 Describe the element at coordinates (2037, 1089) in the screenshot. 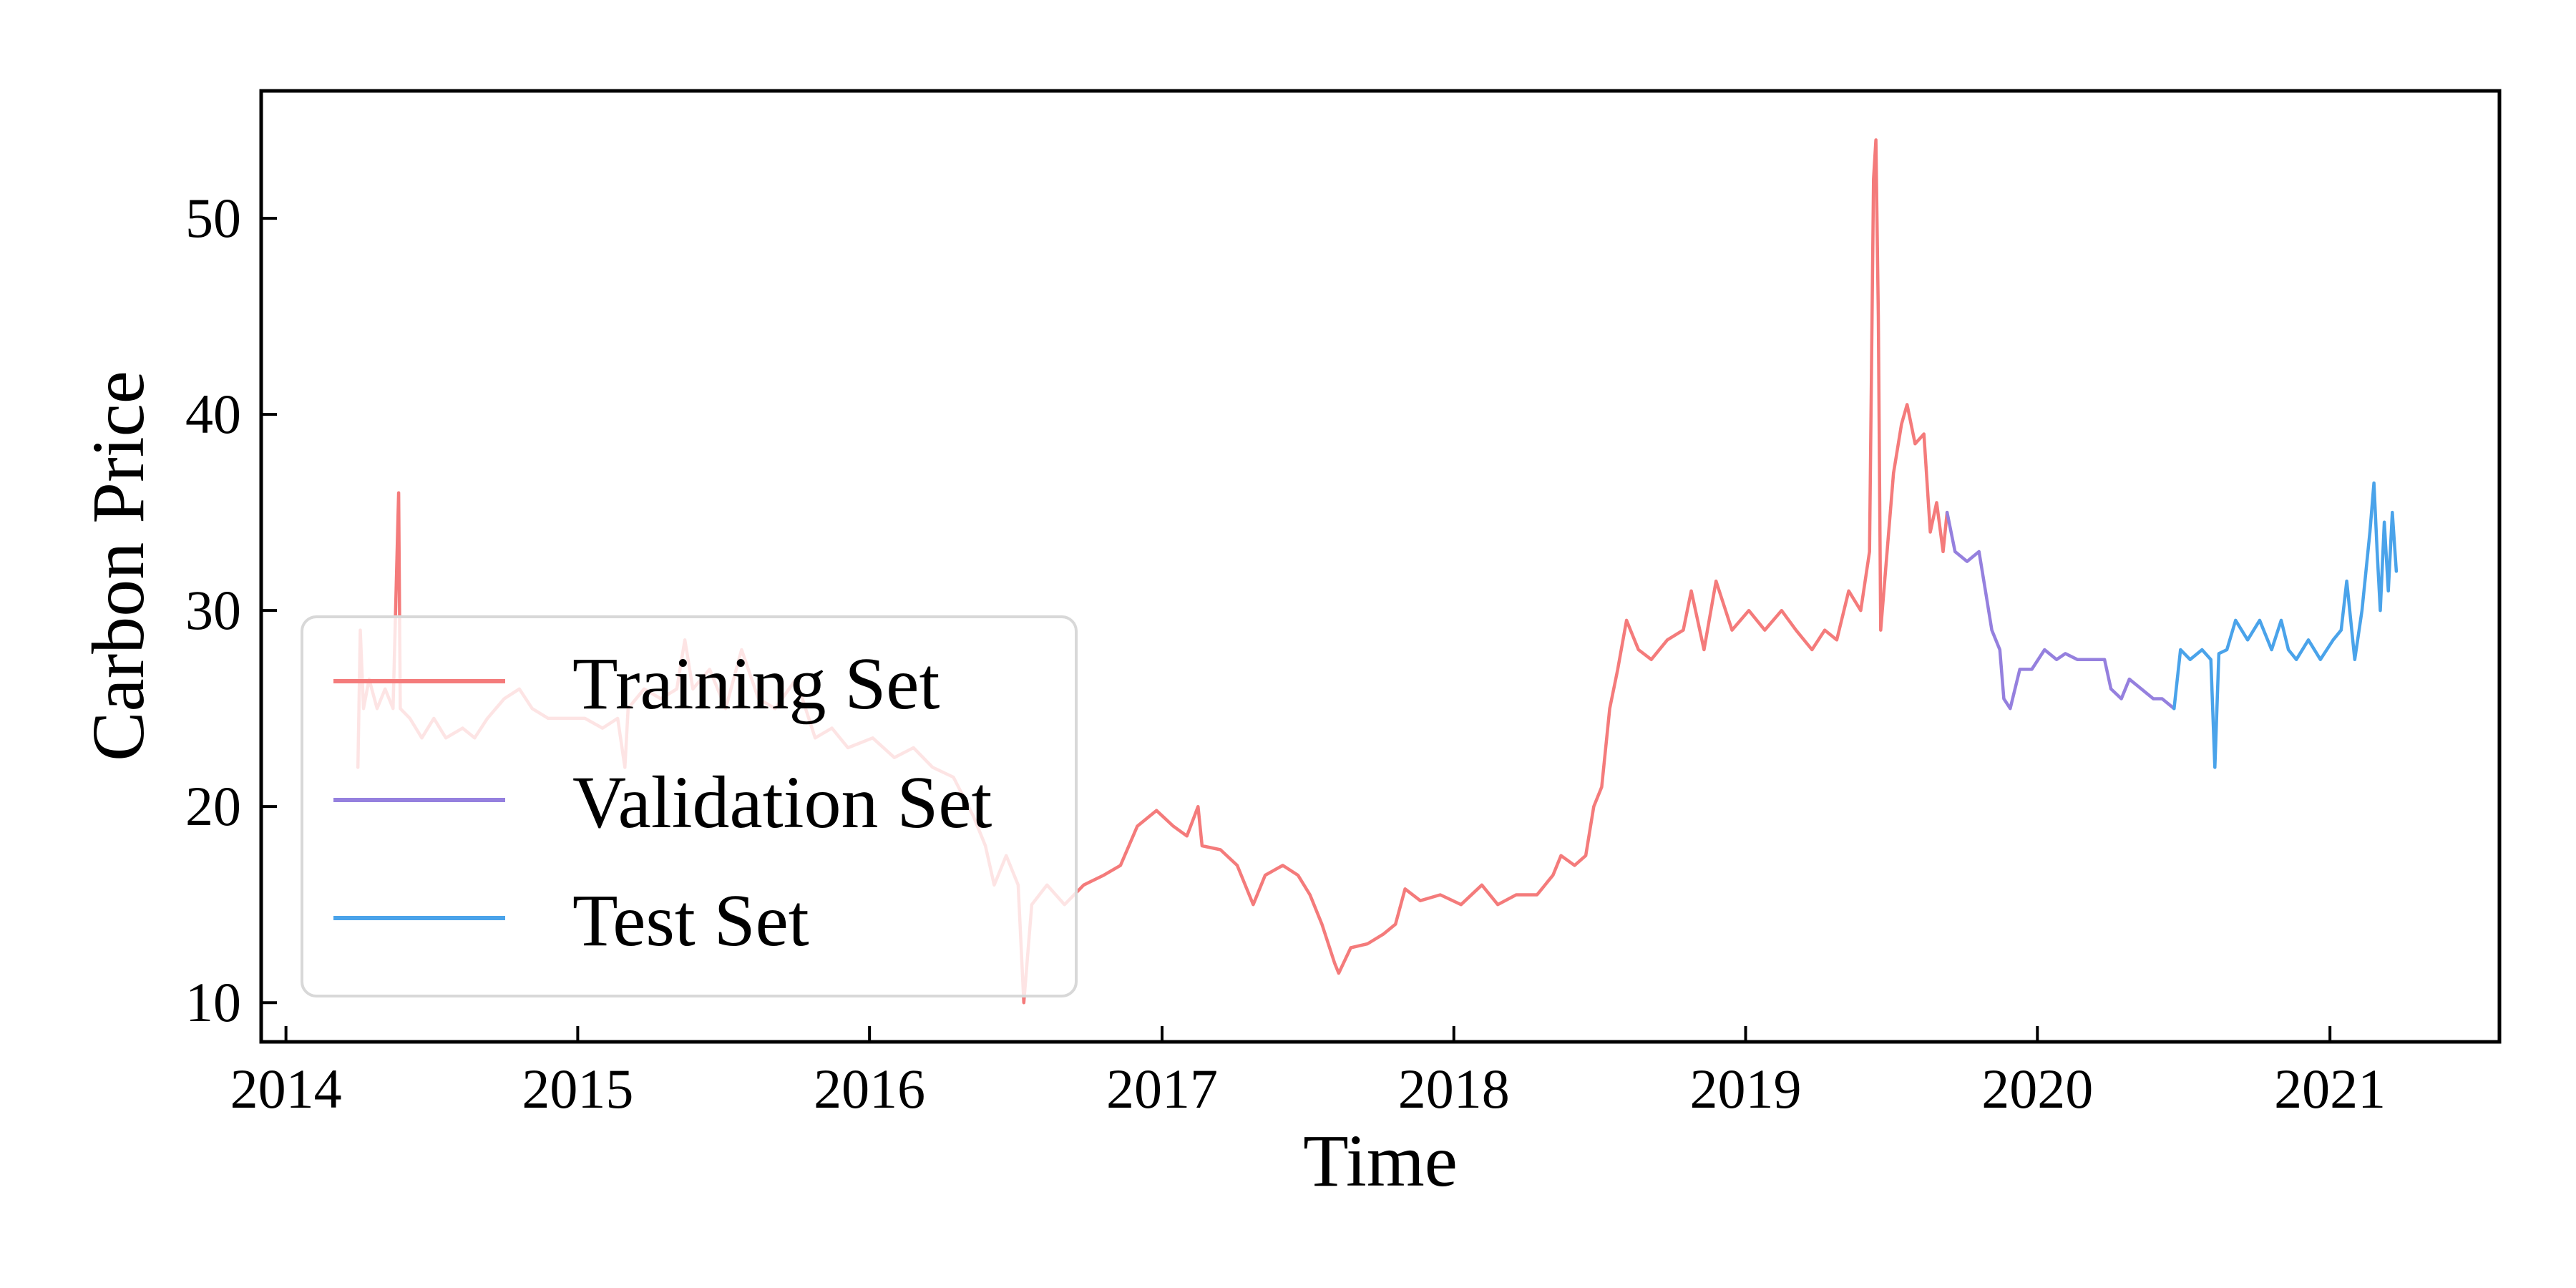

I see `x-tick-label: 2020` at that location.